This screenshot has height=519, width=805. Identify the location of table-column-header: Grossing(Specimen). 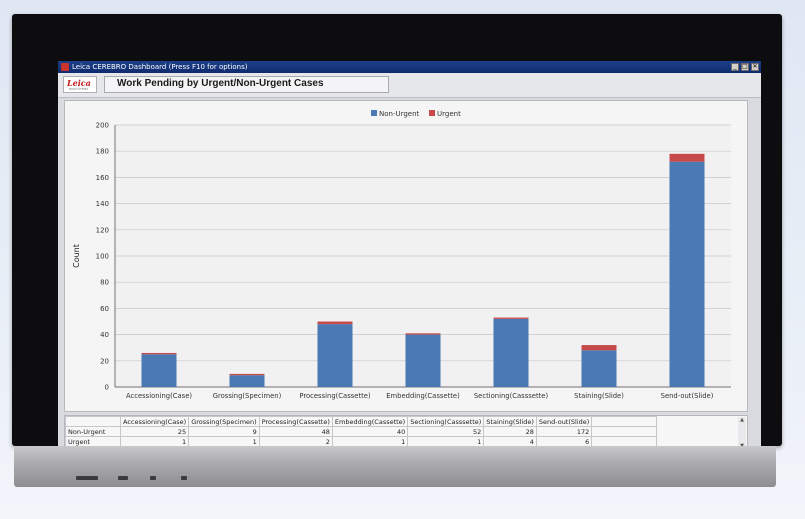
(224, 421).